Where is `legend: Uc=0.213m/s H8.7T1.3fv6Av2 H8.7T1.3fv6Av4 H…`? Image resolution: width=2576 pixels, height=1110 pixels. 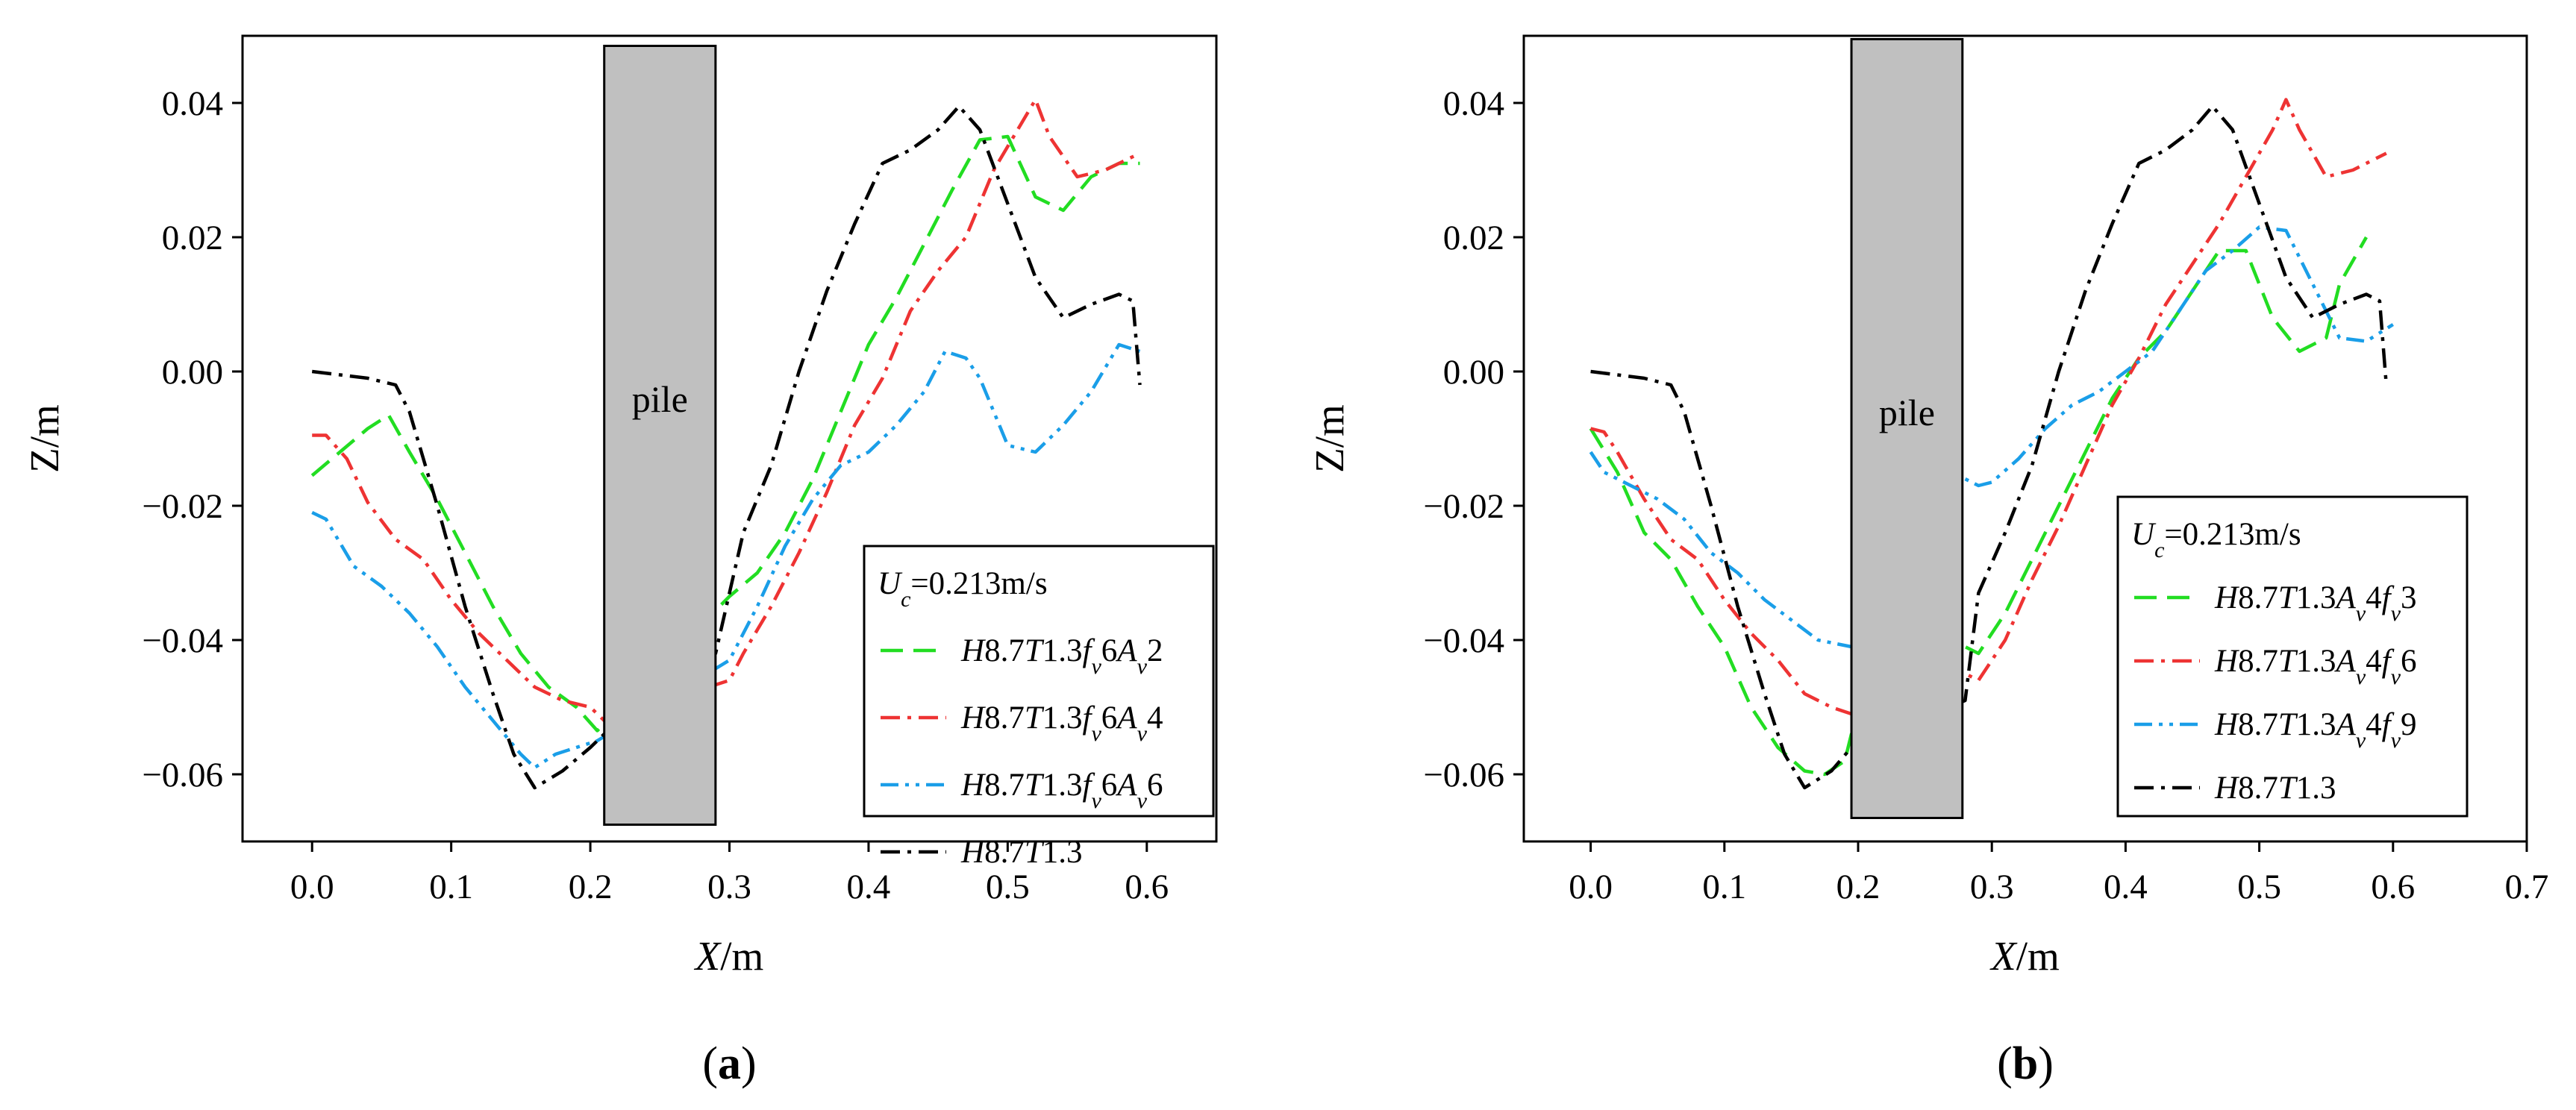
legend: Uc=0.213m/s H8.7T1.3fv6Av2 H8.7T1.3fv6Av4 H… is located at coordinates (1039, 708).